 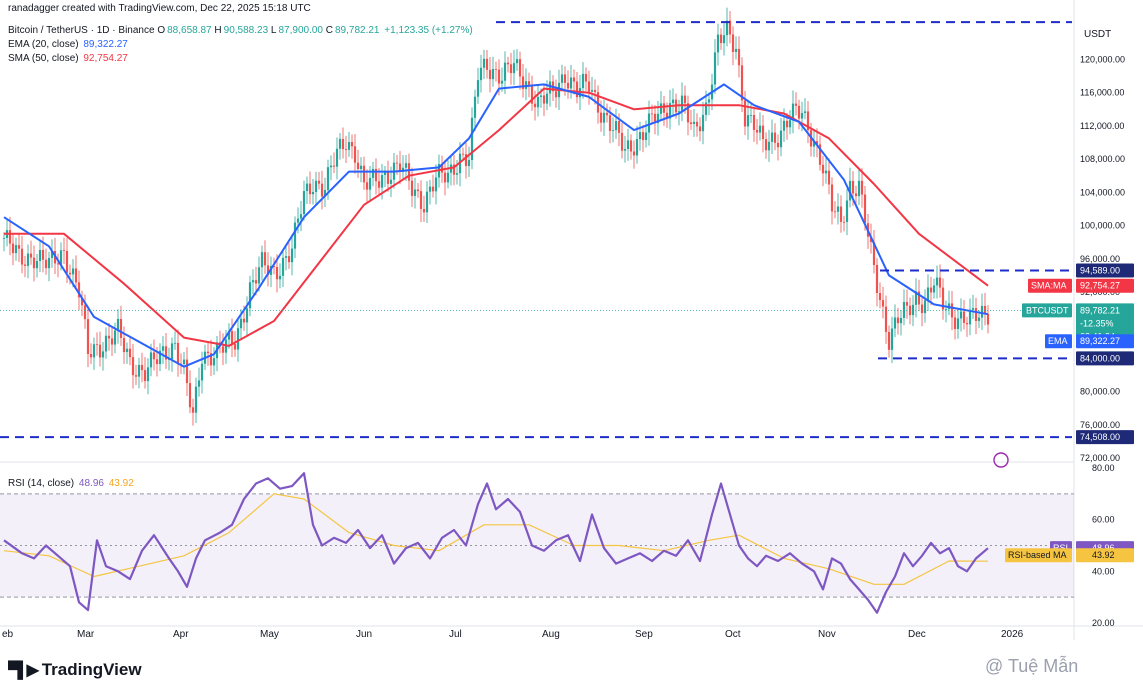 What do you see at coordinates (1103, 548) in the screenshot?
I see `rsi-value-label: 48.96` at bounding box center [1103, 548].